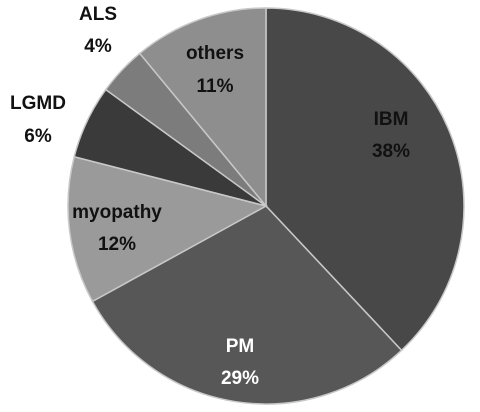 This screenshot has width=480, height=412. What do you see at coordinates (38, 136) in the screenshot?
I see `slice-value-lgmd: 6%` at bounding box center [38, 136].